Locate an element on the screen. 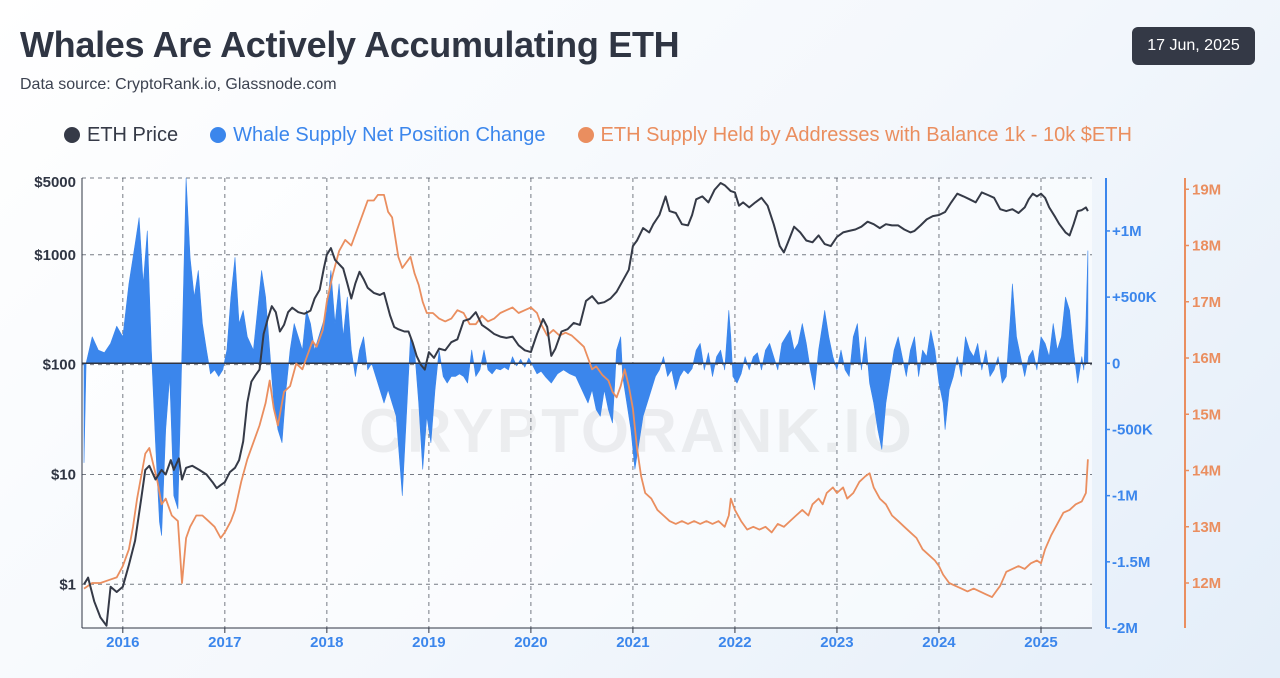  price-tick-label-1: $10 is located at coordinates (63, 474).